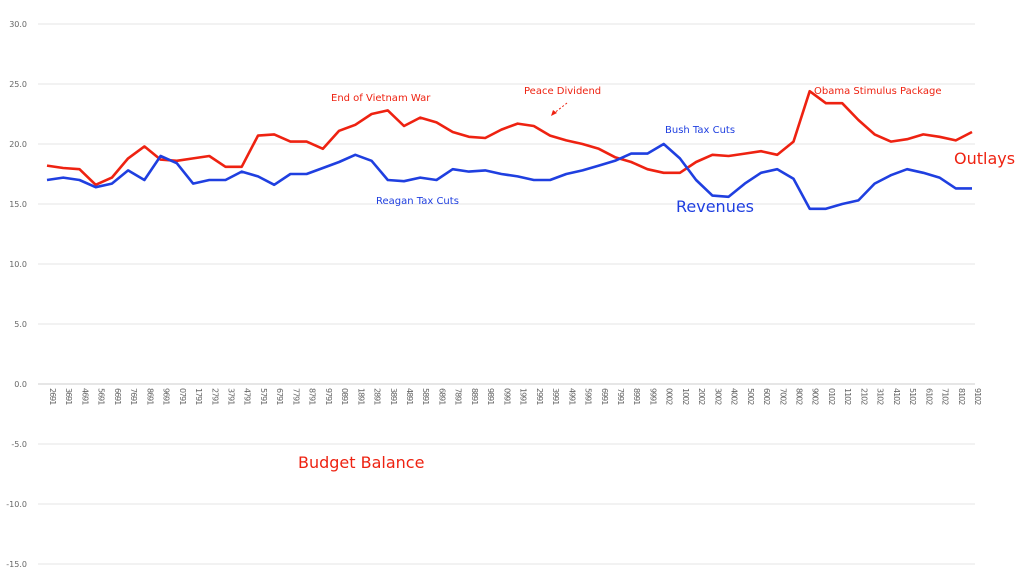 The height and width of the screenshot is (571, 1024). I want to click on x-tick-label: 6102, so click(928, 396).